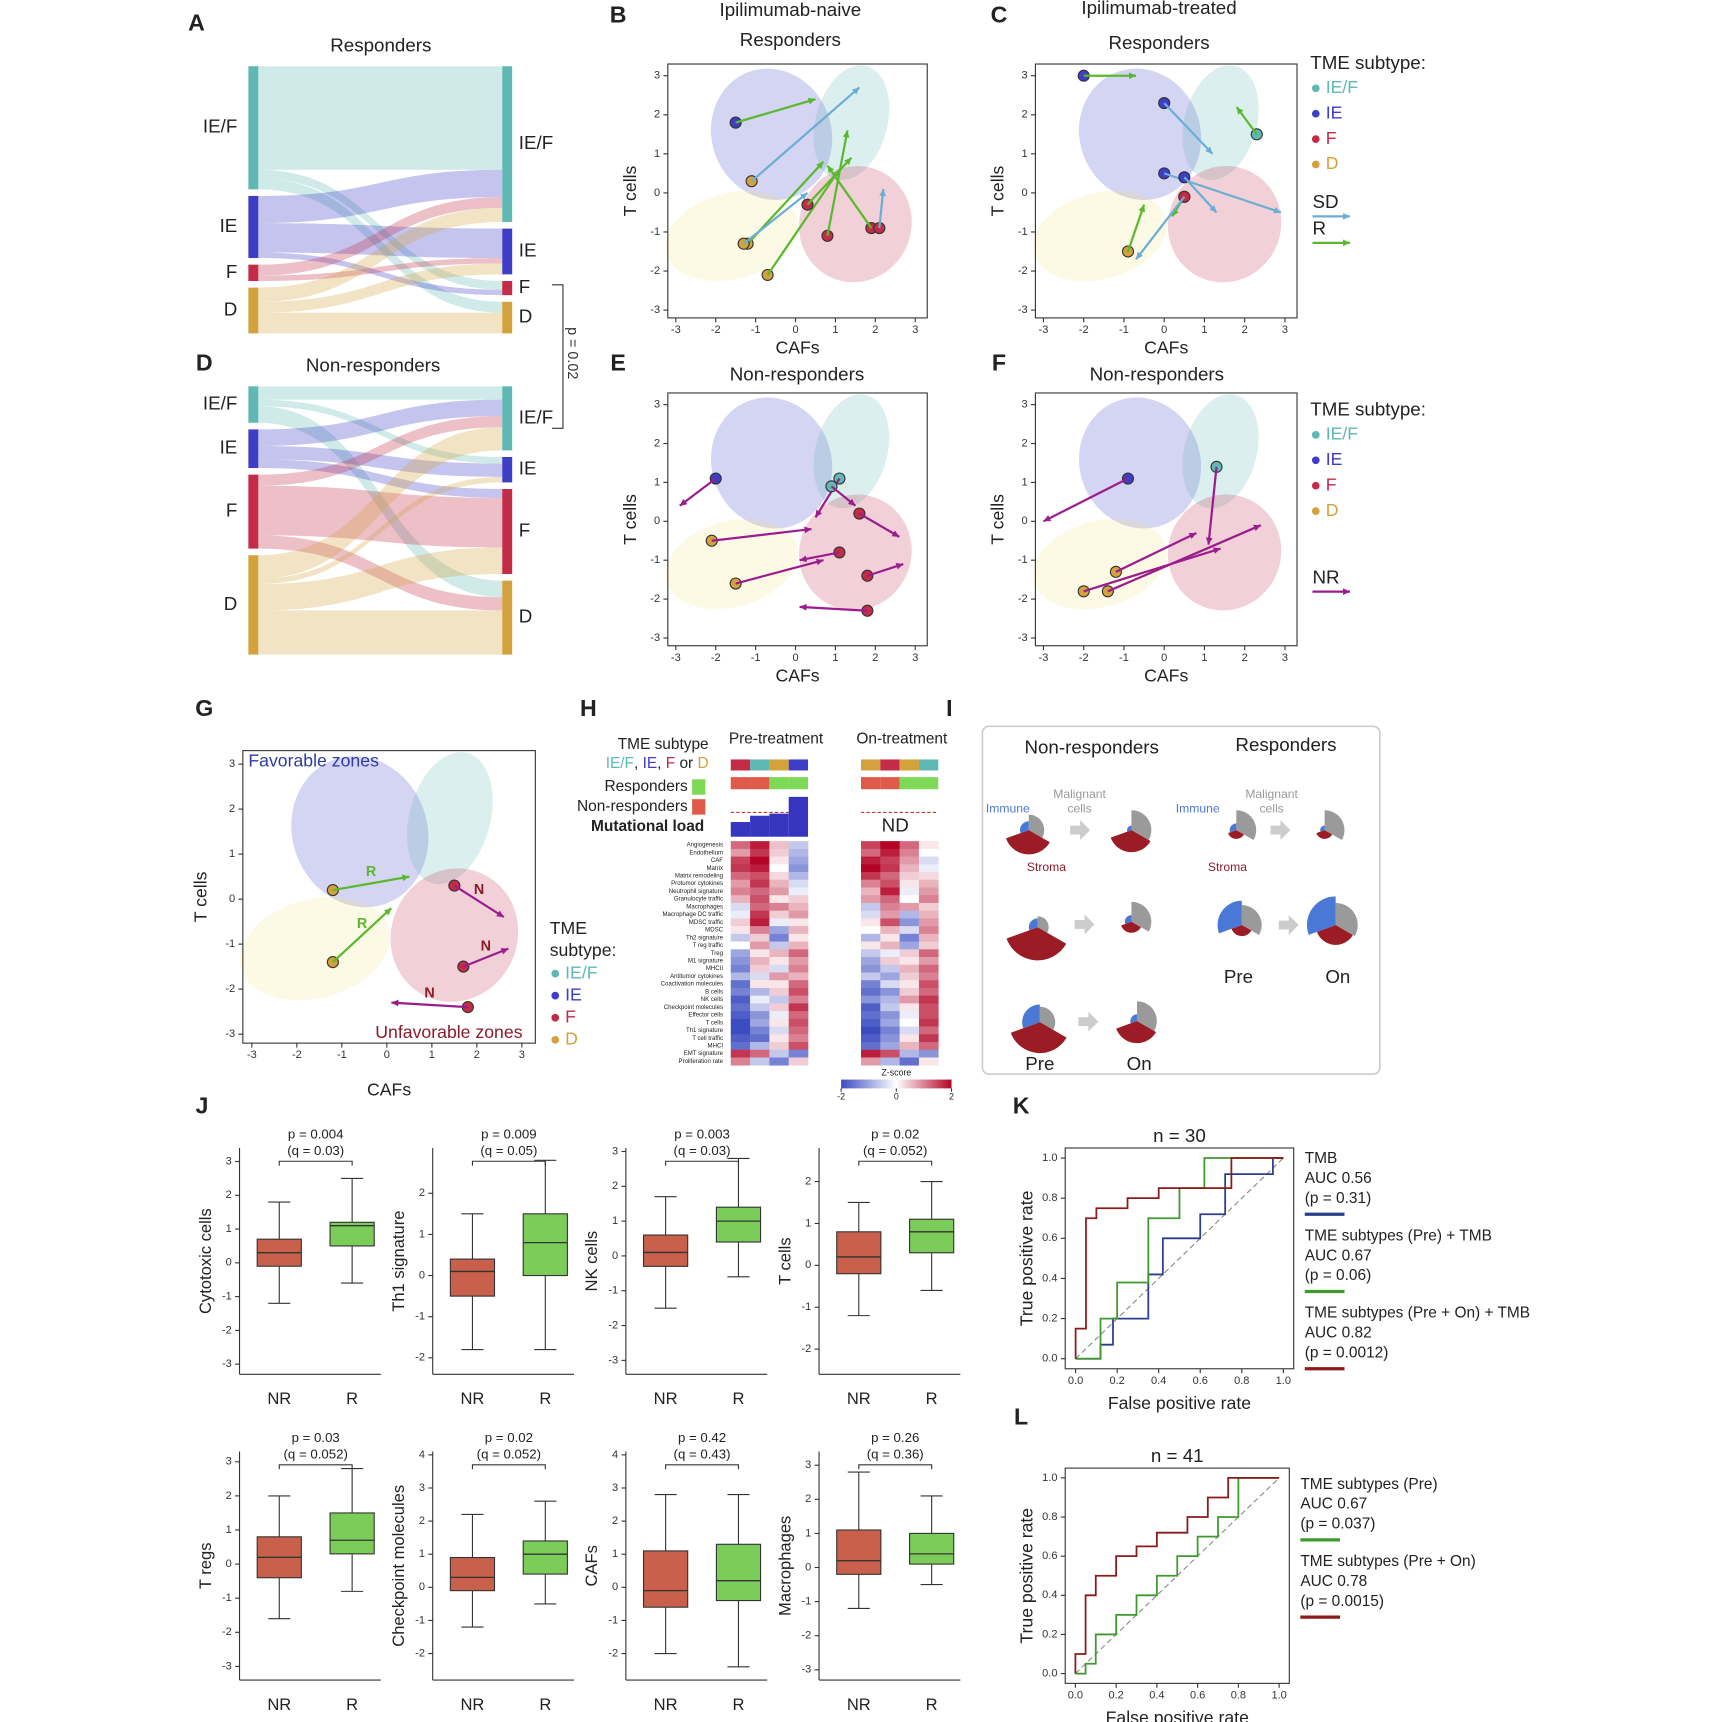 This screenshot has height=1722, width=1722. What do you see at coordinates (706, 853) in the screenshot?
I see `row-label: Endothelium` at bounding box center [706, 853].